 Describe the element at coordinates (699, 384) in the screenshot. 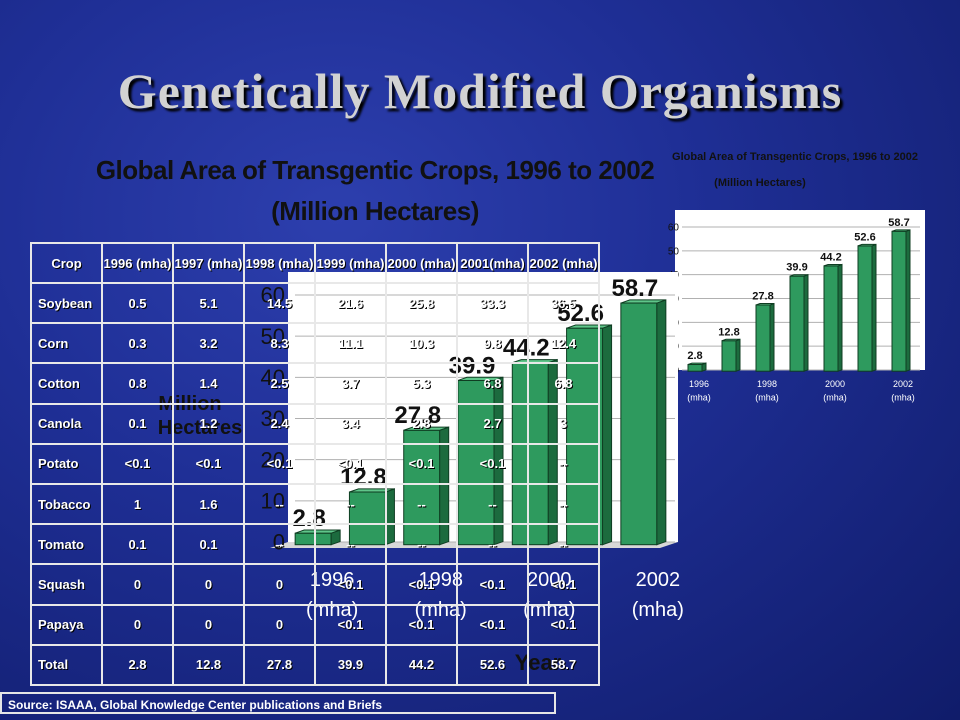

I see `inset-x-tick-label: 1996` at that location.